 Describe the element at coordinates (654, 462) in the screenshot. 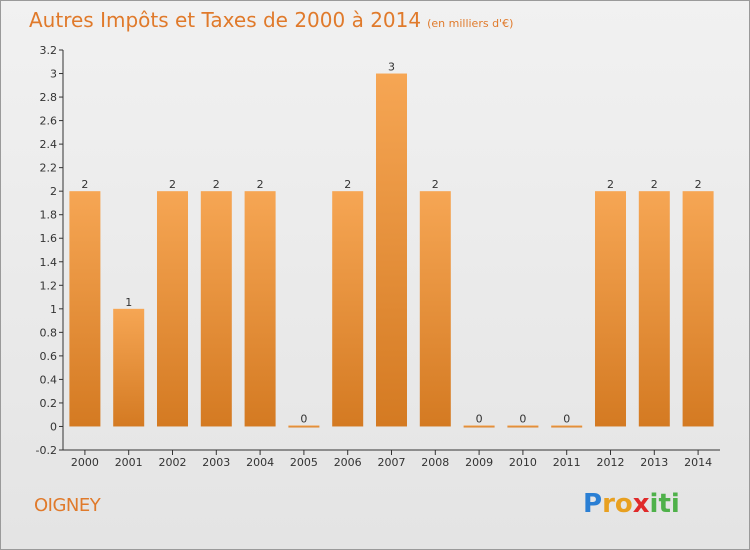

I see `x-tick-label: 2013` at that location.